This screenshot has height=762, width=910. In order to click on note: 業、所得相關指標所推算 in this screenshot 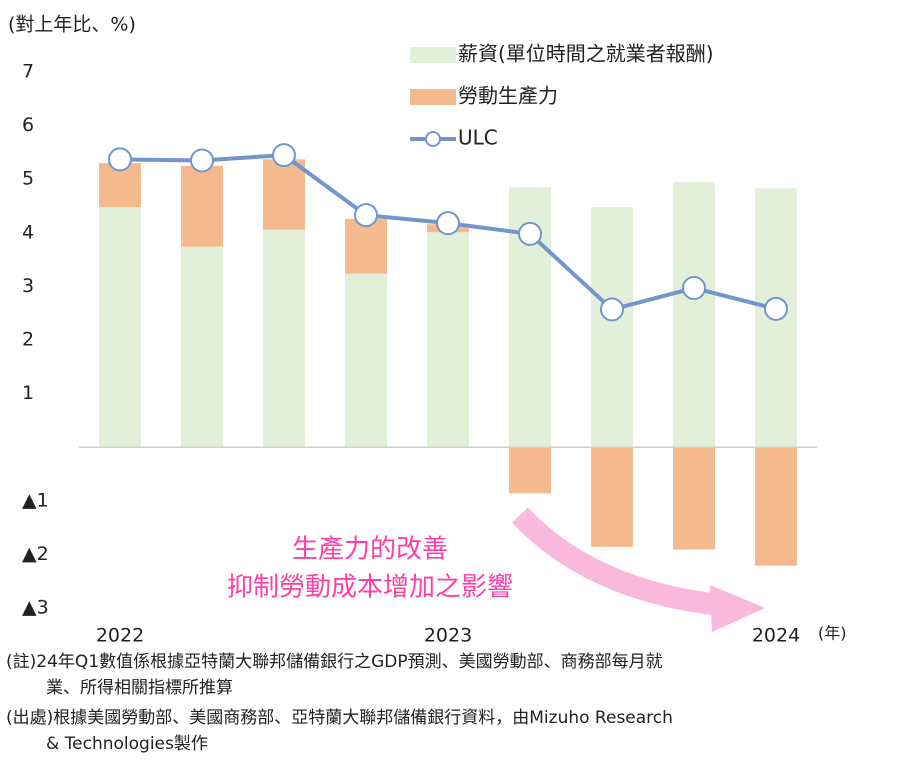, I will do `click(139, 688)`.